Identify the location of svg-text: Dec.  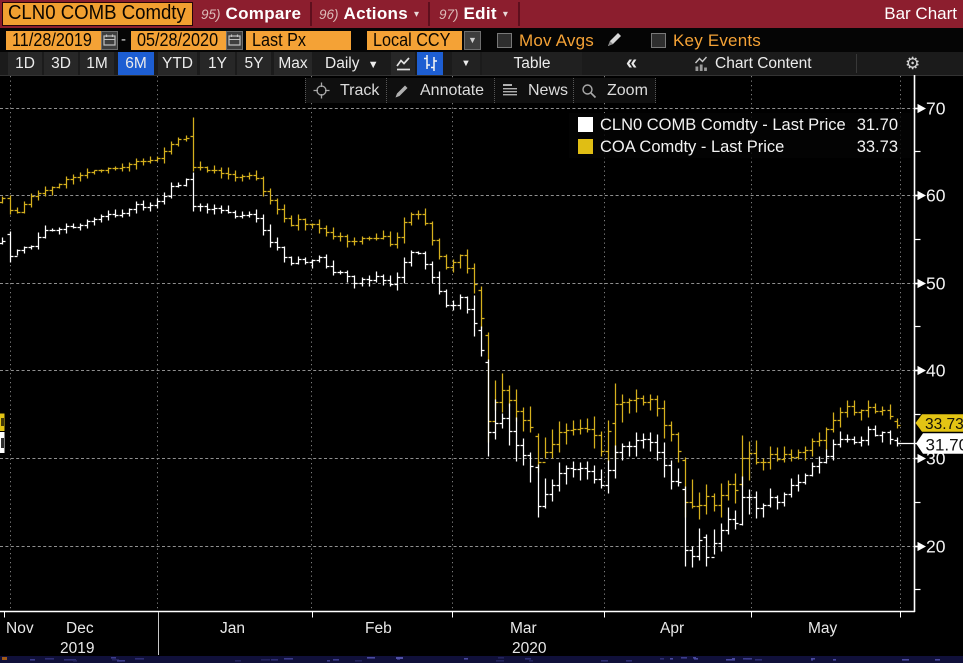
(80, 628).